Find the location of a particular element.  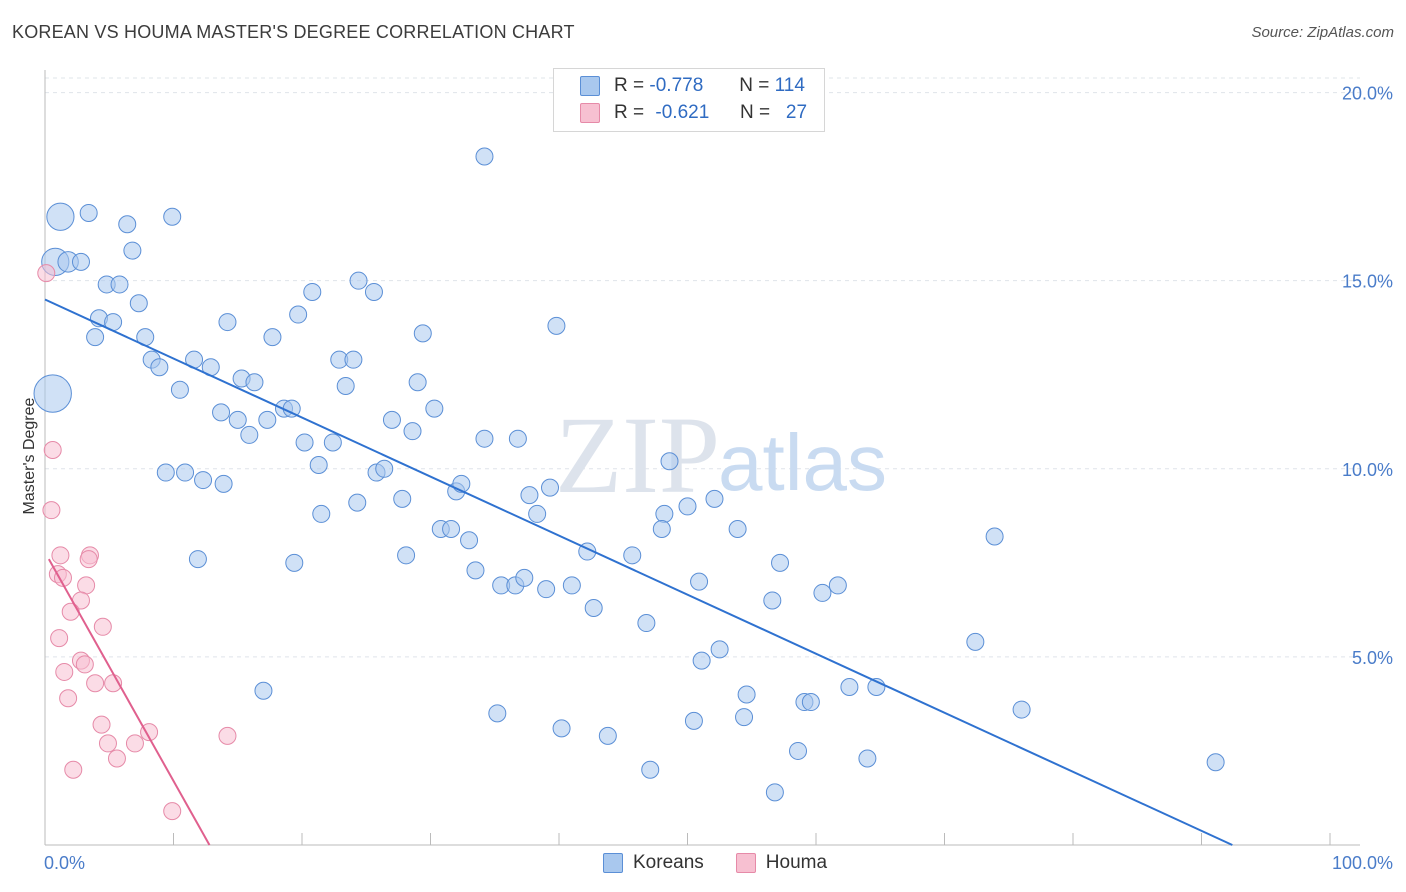

legend-item-houma: Houma is located at coordinates (781, 863).